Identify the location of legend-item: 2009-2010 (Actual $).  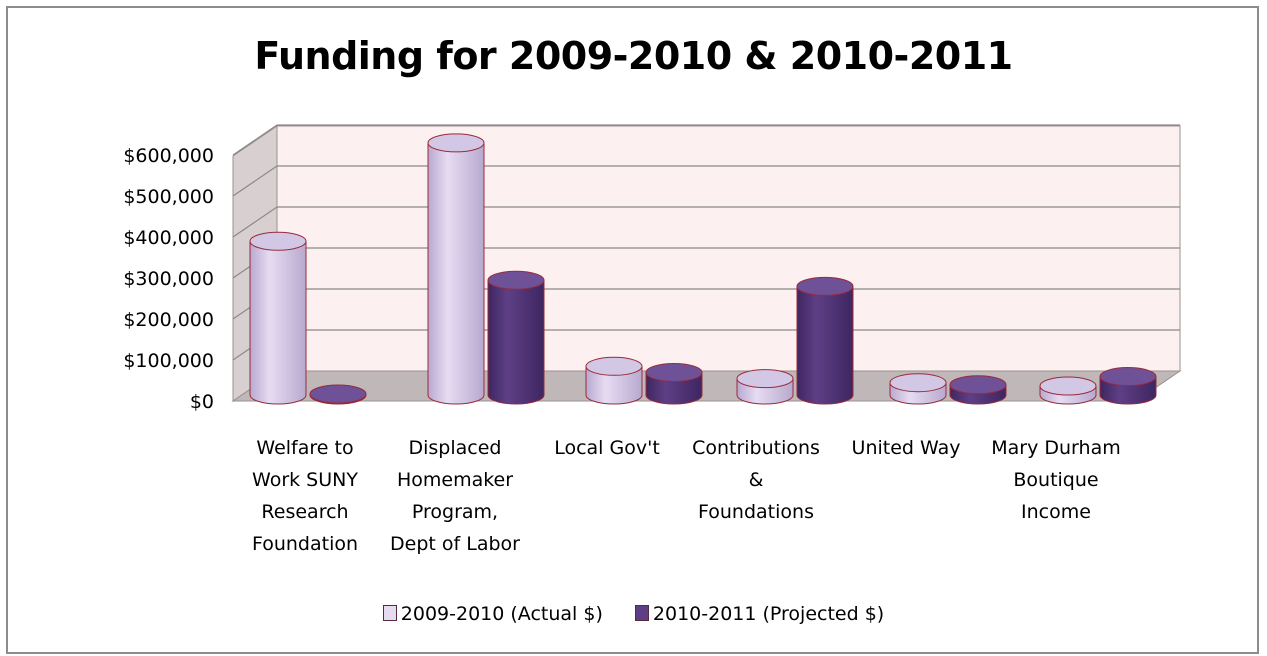
(492, 614).